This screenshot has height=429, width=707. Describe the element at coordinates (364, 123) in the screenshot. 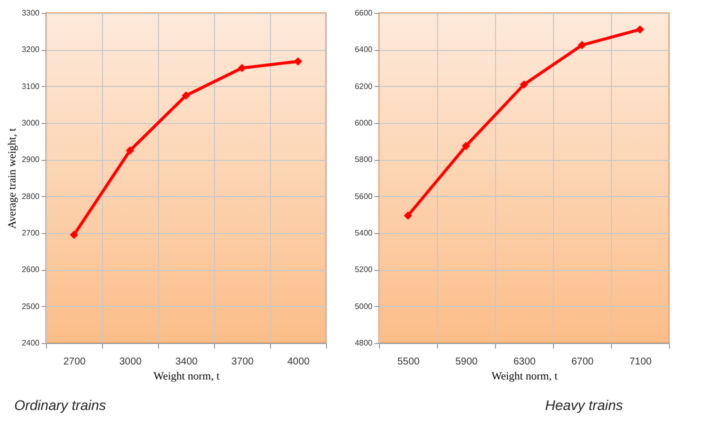

I see `y-tick-label: 6000` at that location.